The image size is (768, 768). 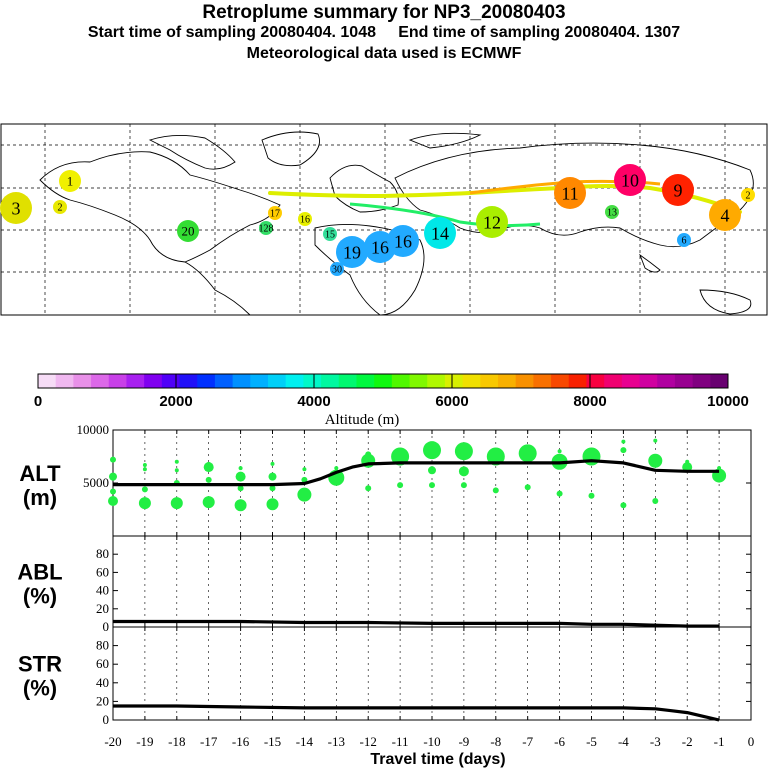 What do you see at coordinates (337, 269) in the screenshot?
I see `plume-marker: 30` at bounding box center [337, 269].